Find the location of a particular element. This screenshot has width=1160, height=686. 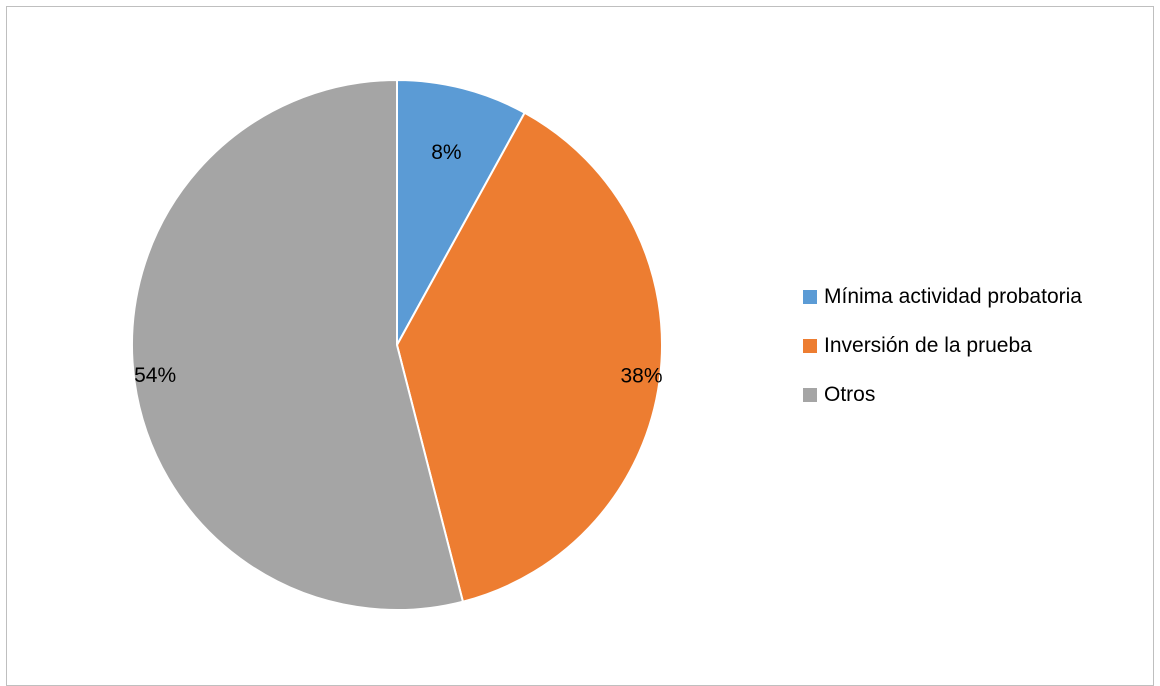

legend-label: Inversión de la prueba is located at coordinates (928, 345).